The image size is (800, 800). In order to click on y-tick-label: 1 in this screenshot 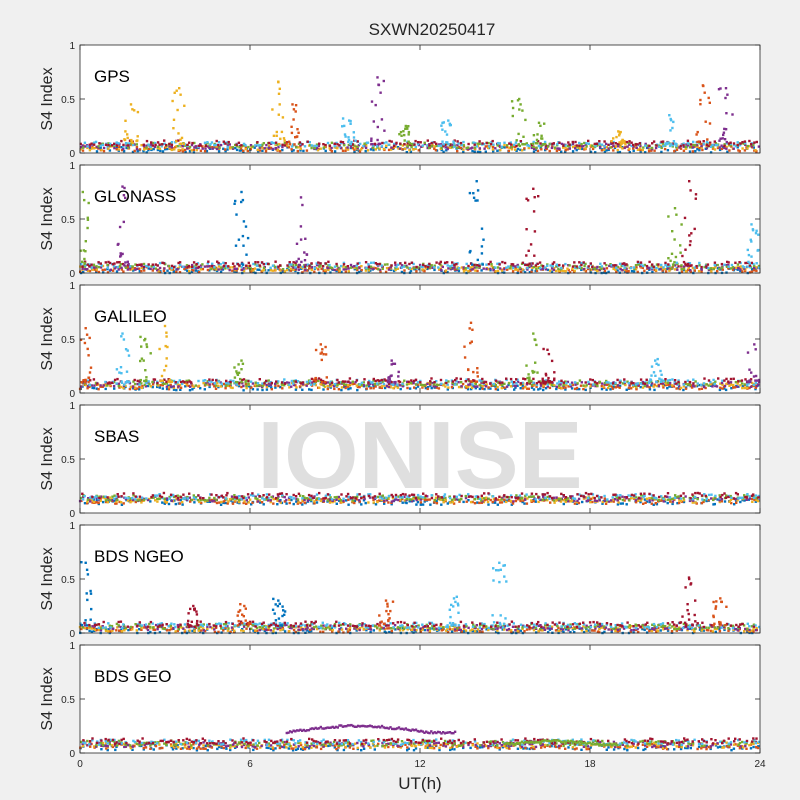, I will do `click(72, 46)`.